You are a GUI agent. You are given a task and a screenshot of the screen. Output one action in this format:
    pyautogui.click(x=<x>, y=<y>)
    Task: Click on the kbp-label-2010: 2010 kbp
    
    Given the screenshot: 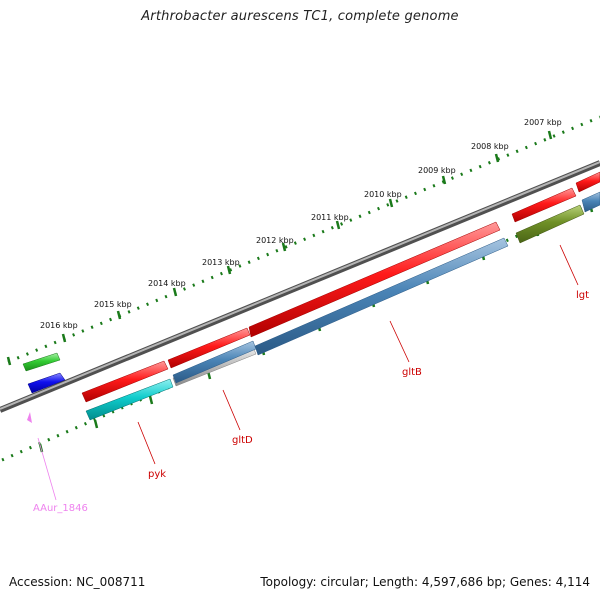 What is the action you would take?
    pyautogui.click(x=383, y=194)
    